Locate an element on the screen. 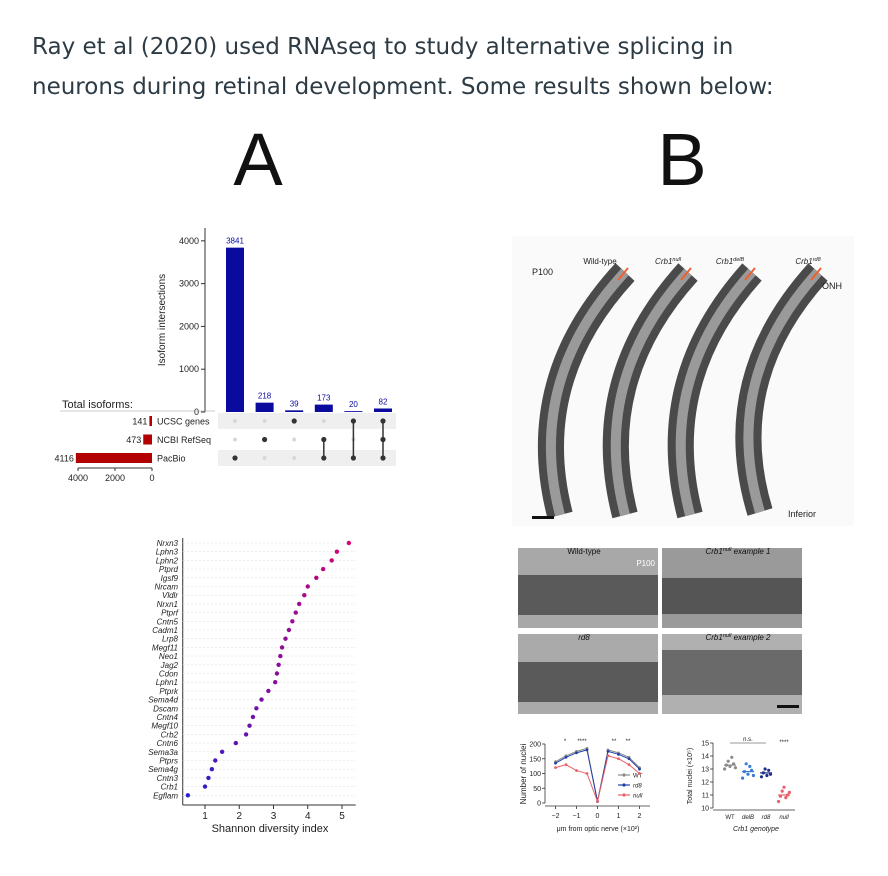 The image size is (888, 876). gene-label: Lphn2 is located at coordinates (167, 560).